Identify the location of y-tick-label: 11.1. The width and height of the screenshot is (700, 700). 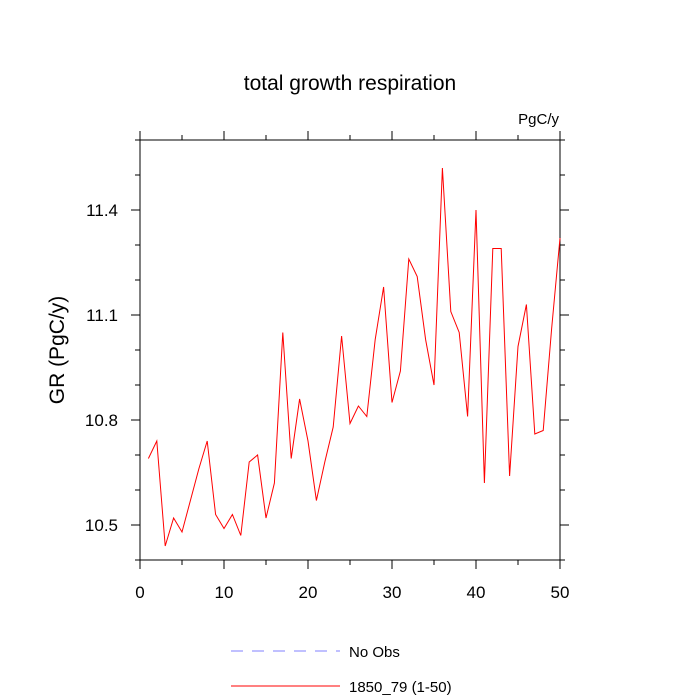
(102, 315).